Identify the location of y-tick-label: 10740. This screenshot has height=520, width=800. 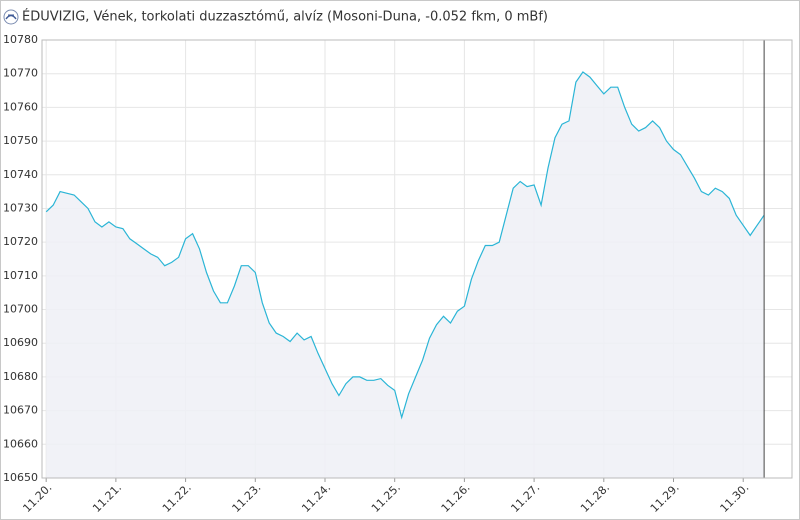
(20, 174).